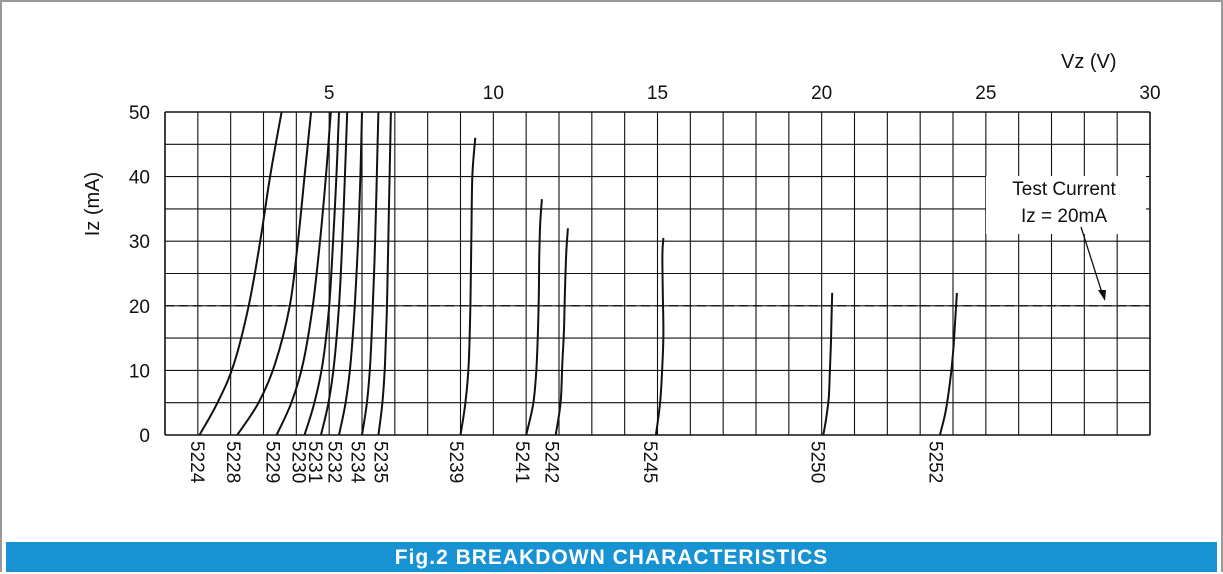  Describe the element at coordinates (334, 462) in the screenshot. I see `part-label-5232: 5232` at that location.